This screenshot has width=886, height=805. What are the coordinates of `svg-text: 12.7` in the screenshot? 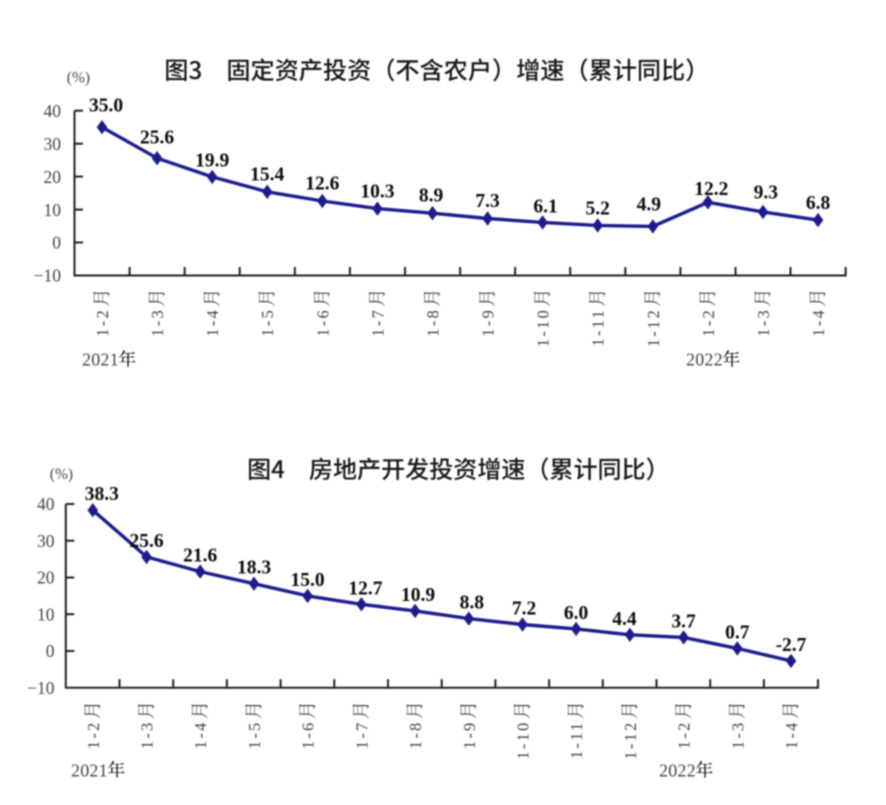 It's located at (365, 588).